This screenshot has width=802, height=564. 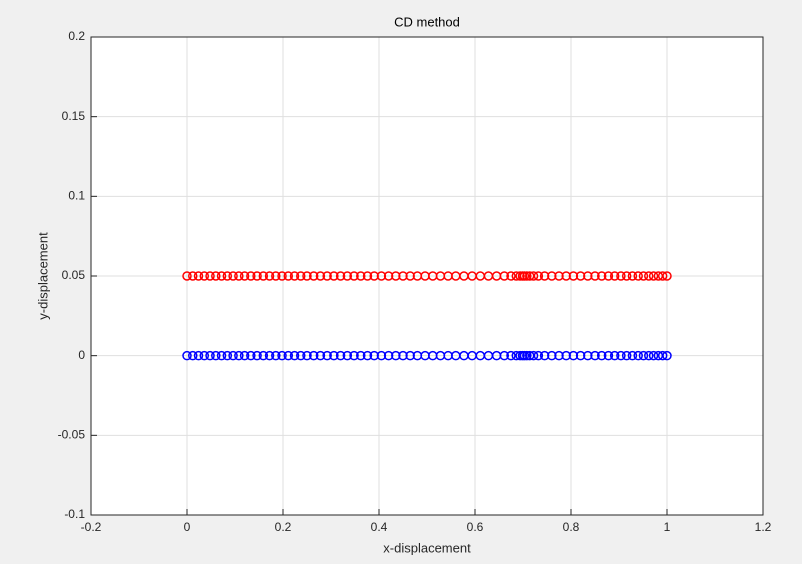 What do you see at coordinates (76, 36) in the screenshot?
I see `y-tick-label: 0.2` at bounding box center [76, 36].